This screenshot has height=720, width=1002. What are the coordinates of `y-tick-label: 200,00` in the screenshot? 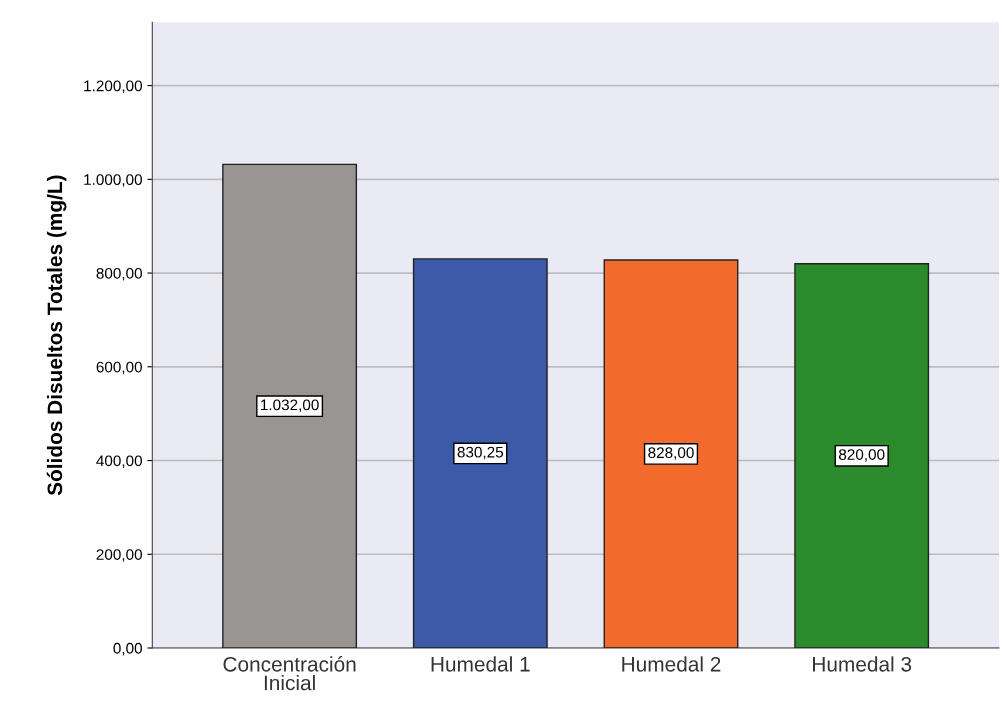 It's located at (119, 555).